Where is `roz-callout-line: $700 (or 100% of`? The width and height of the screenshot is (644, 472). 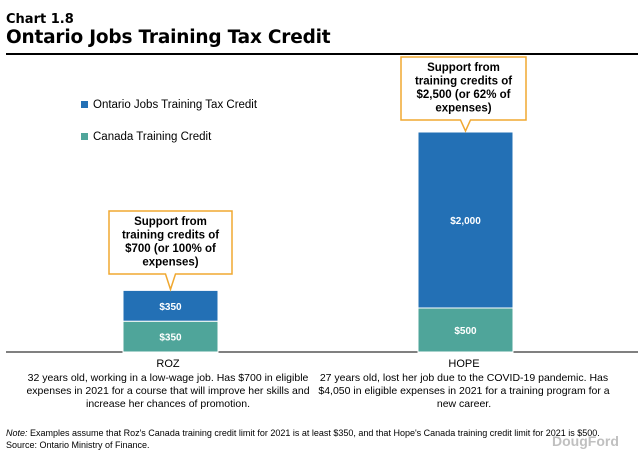 roz-callout-line: $700 (or 100% of is located at coordinates (170, 249).